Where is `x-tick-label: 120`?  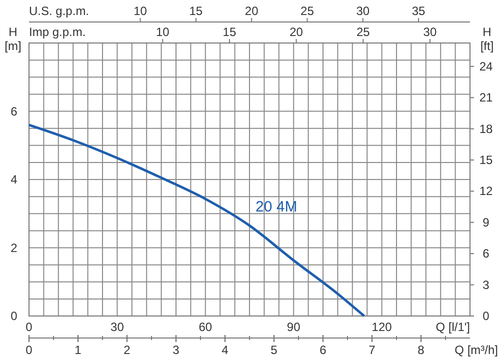 x-tick-label: 120 is located at coordinates (382, 327).